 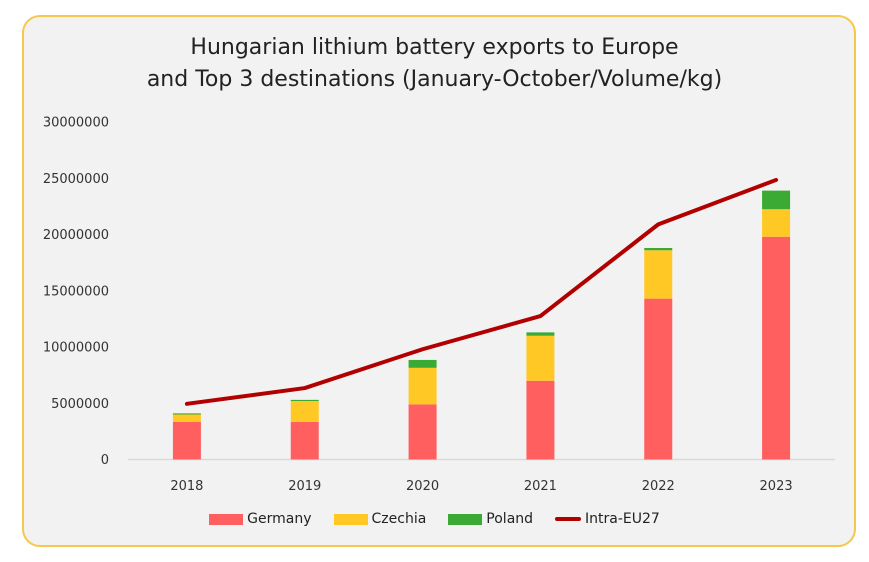 I want to click on y-tick-label: 25000000, so click(x=76, y=179).